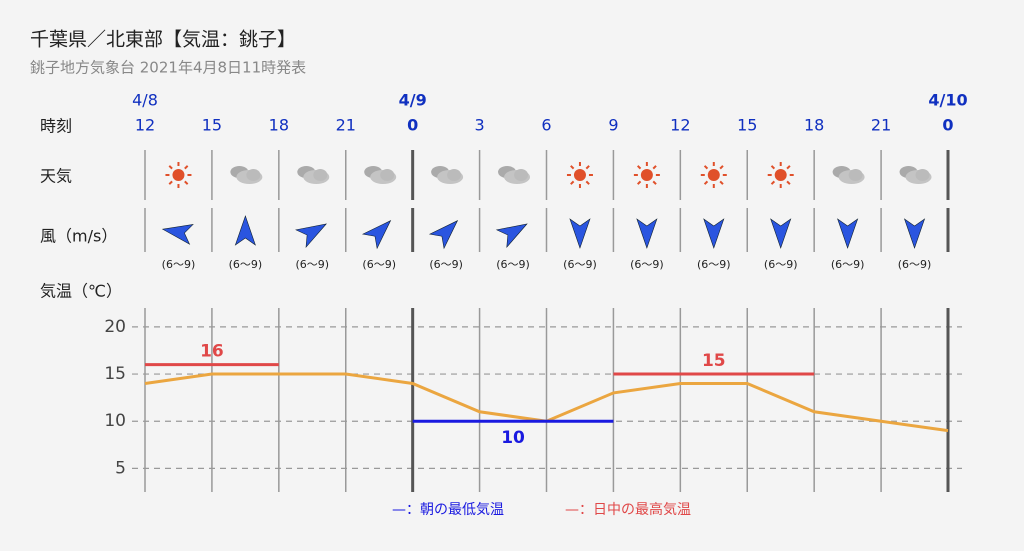 The height and width of the screenshot is (551, 1024). I want to click on row-label: 気温（℃）, so click(81, 291).